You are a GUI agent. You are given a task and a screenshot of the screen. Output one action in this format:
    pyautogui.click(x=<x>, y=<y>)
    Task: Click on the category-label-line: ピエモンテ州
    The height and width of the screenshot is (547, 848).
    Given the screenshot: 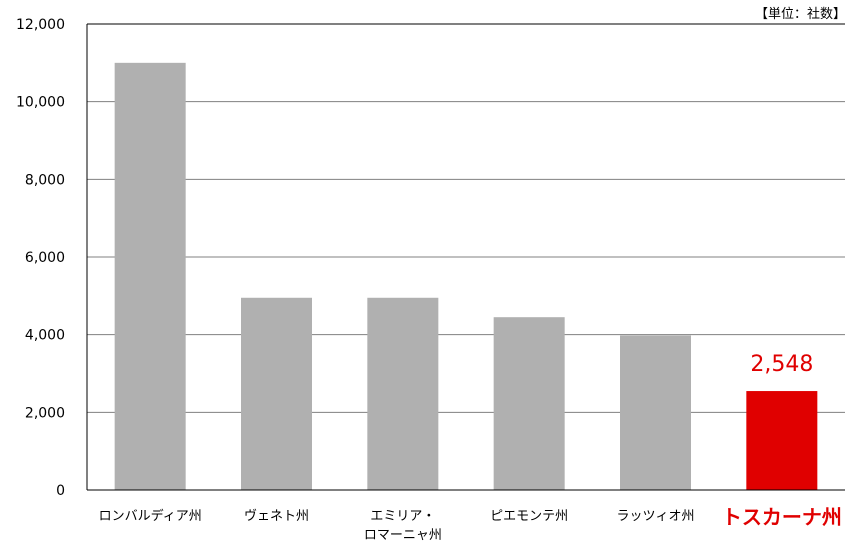 What is the action you would take?
    pyautogui.click(x=529, y=516)
    